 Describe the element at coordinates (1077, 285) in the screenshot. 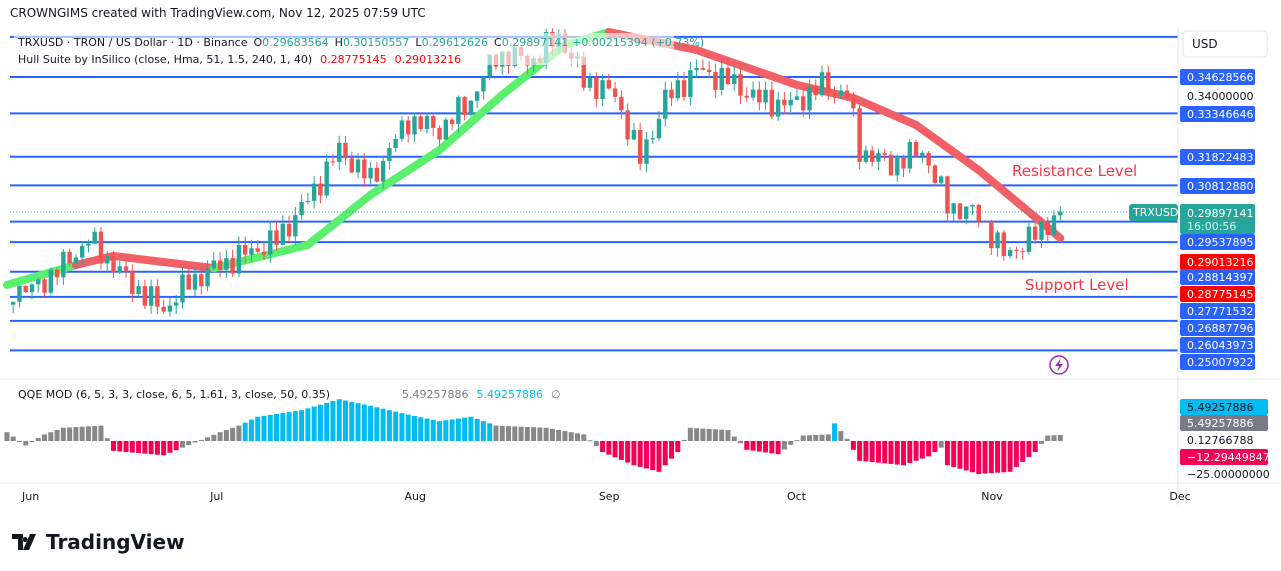

I see `support-annotation: Support Level` at that location.